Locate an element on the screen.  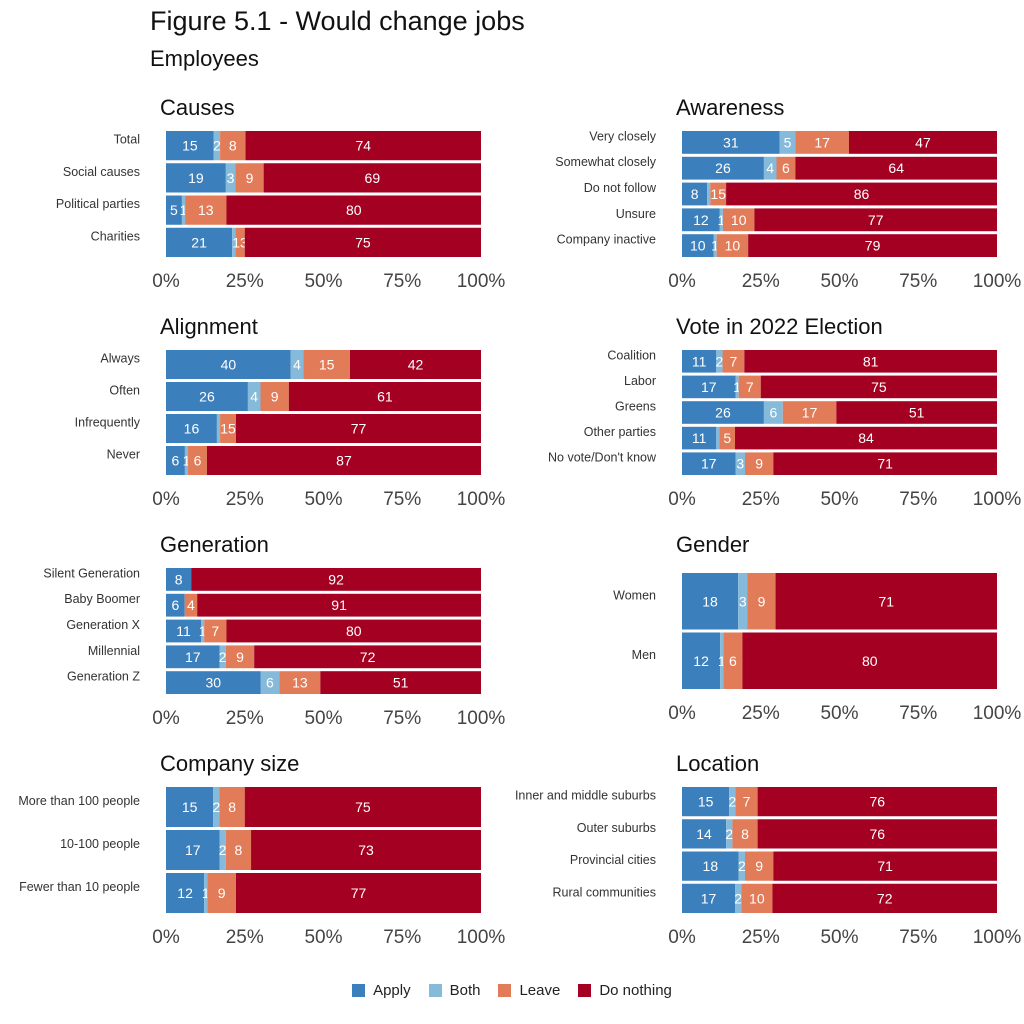
data-label: 51 is located at coordinates (917, 413).